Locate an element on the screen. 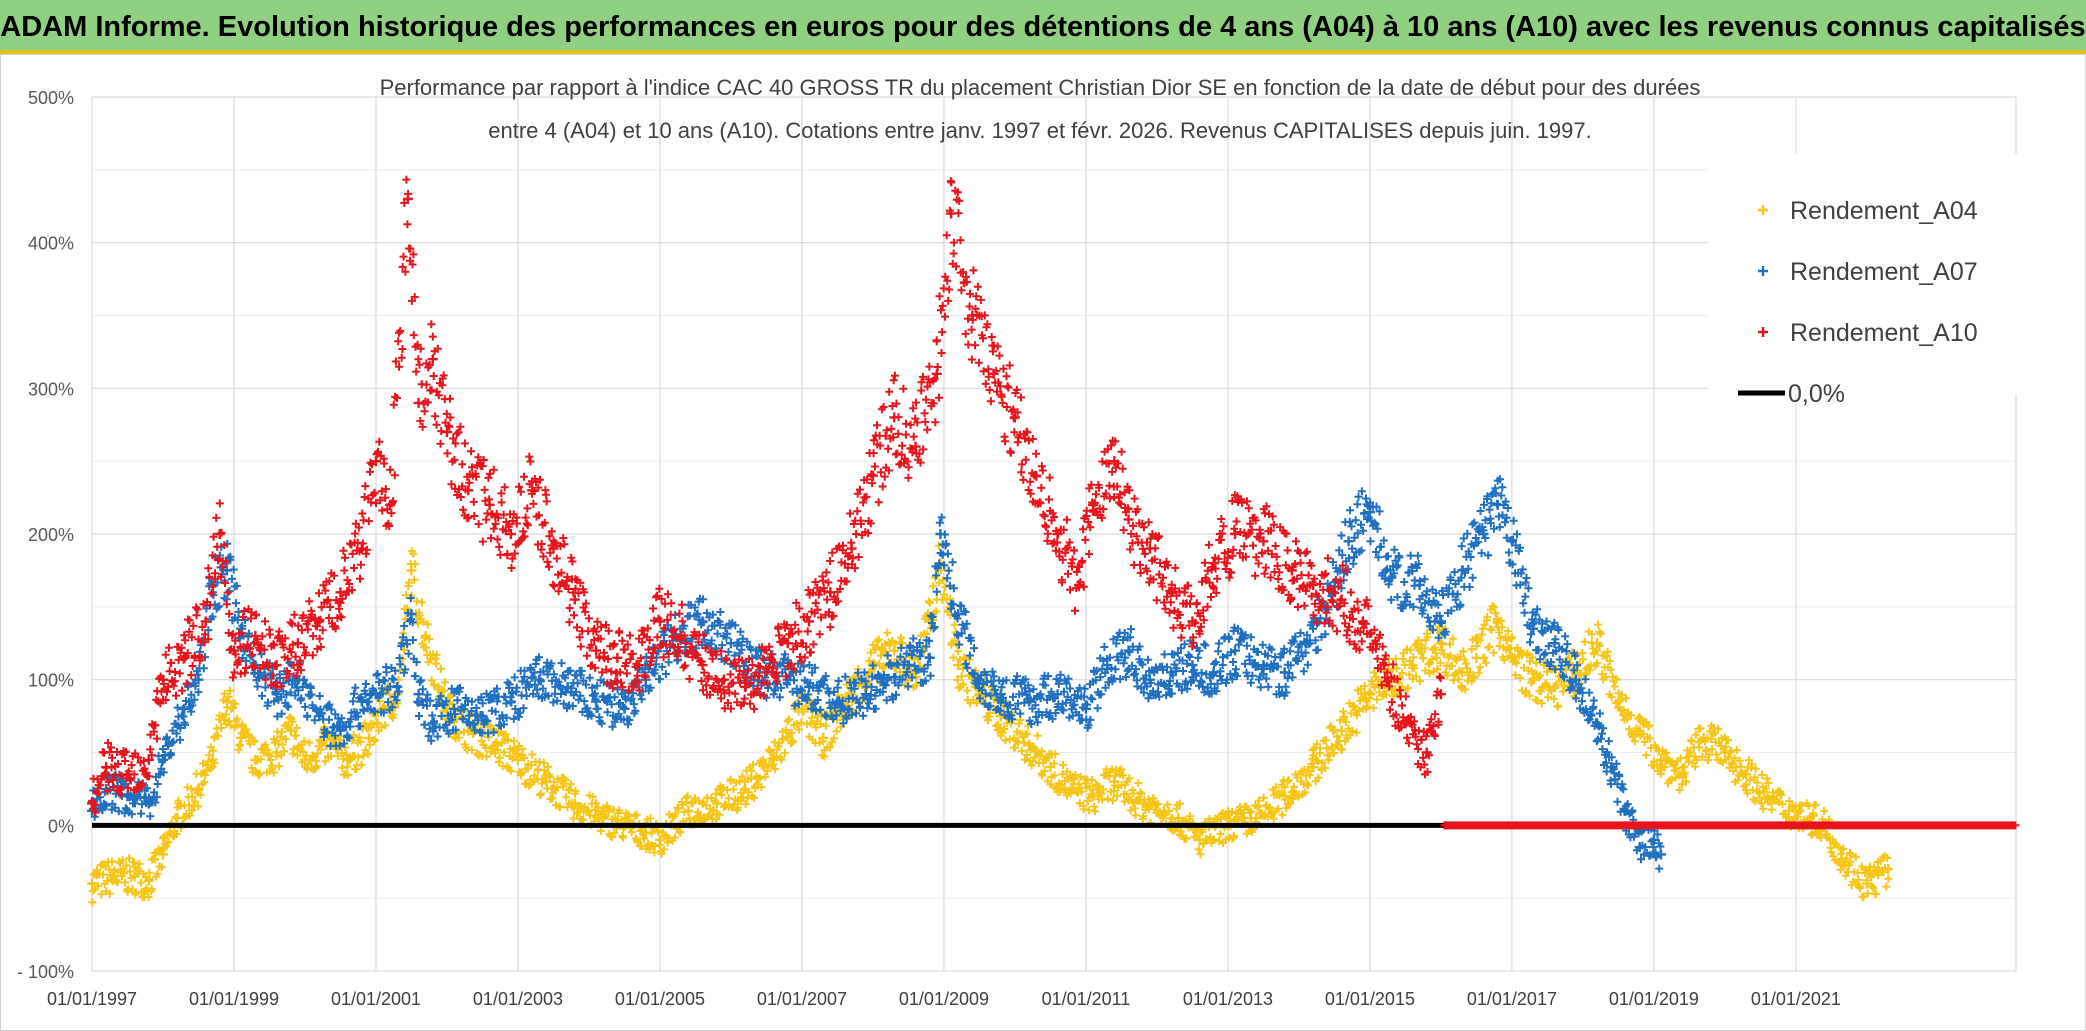 The image size is (2086, 1031). y-tick-label: - 100% is located at coordinates (45, 972).